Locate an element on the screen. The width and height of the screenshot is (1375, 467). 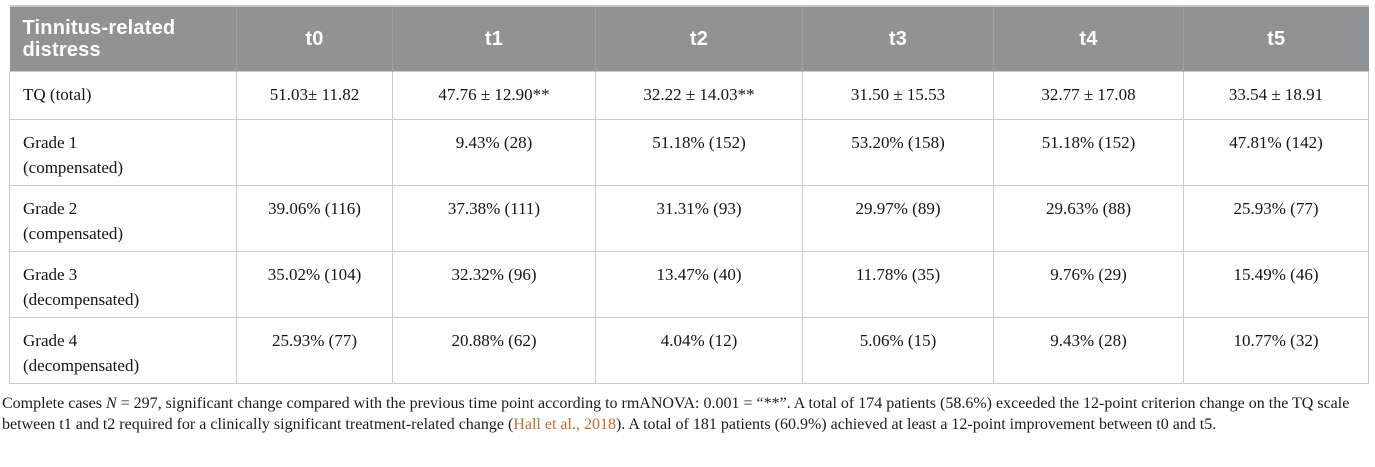
table-cell: 32.22 ± 14.03** is located at coordinates (699, 95).